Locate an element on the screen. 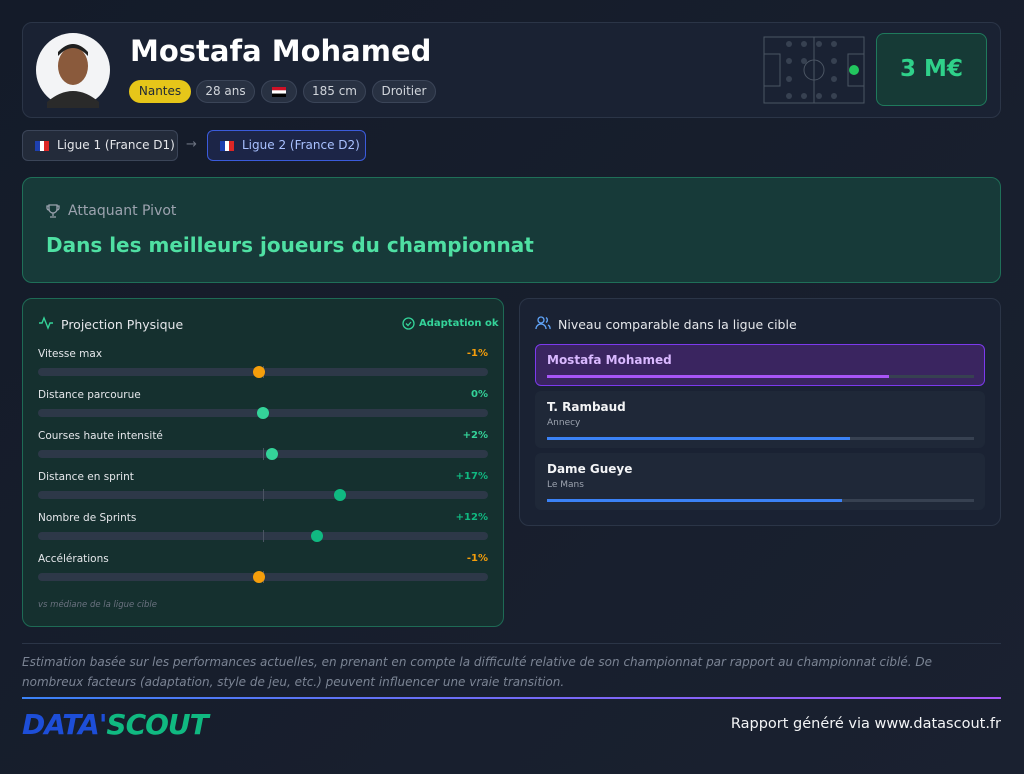 The height and width of the screenshot is (774, 1024). foot-tag: Droitier is located at coordinates (404, 91).